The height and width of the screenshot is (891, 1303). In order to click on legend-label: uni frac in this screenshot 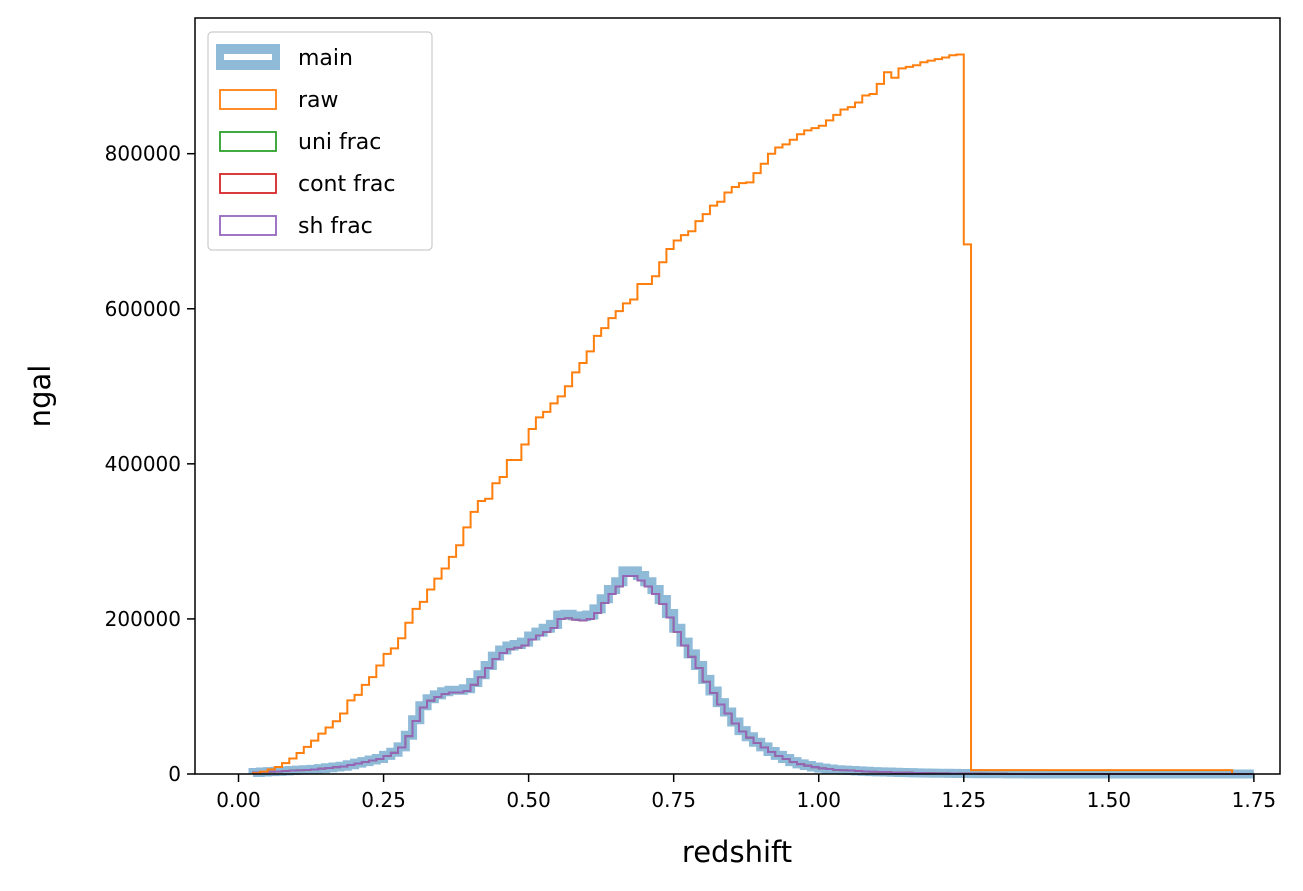, I will do `click(339, 142)`.